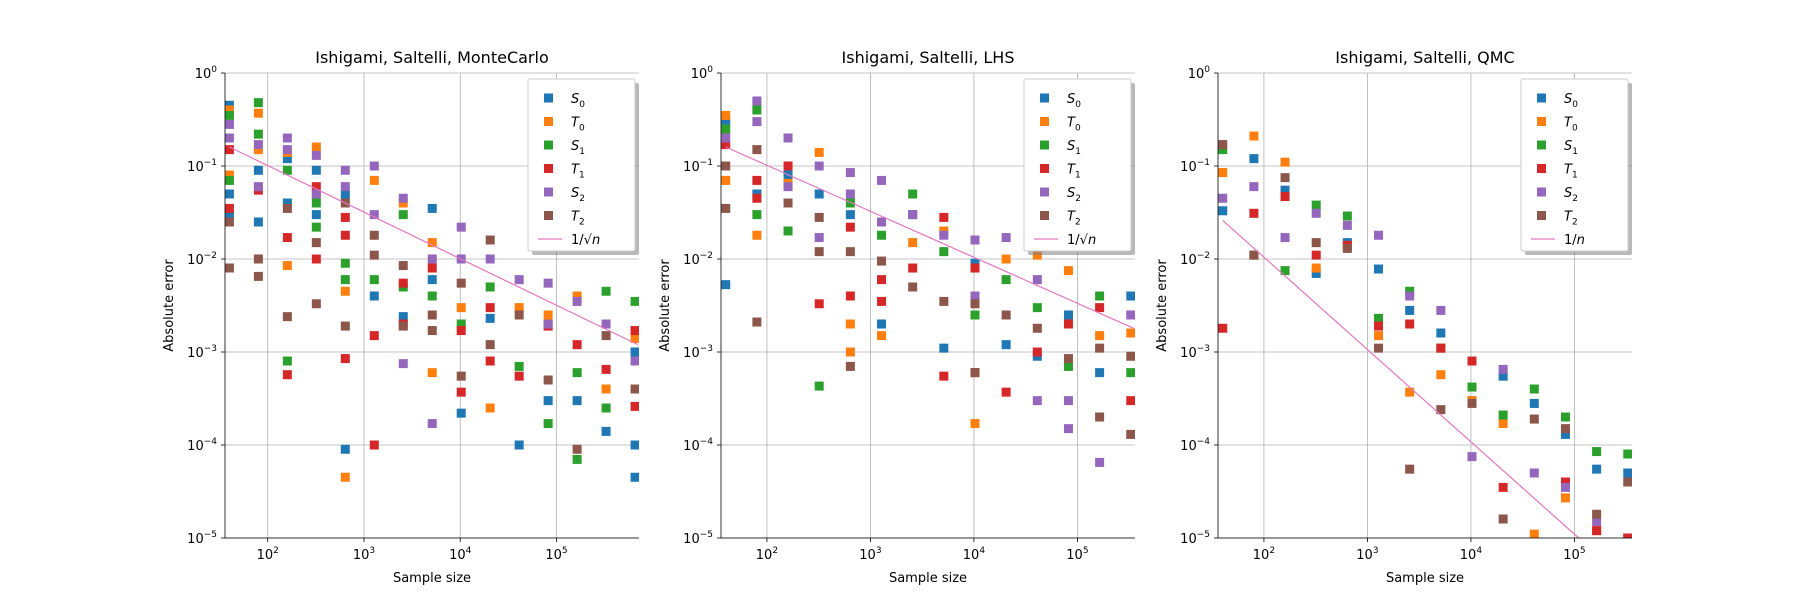 Image resolution: width=1800 pixels, height=600 pixels. I want to click on legend: S0 T0 S1 T1 S2 T2 1/n, so click(1576, 166).